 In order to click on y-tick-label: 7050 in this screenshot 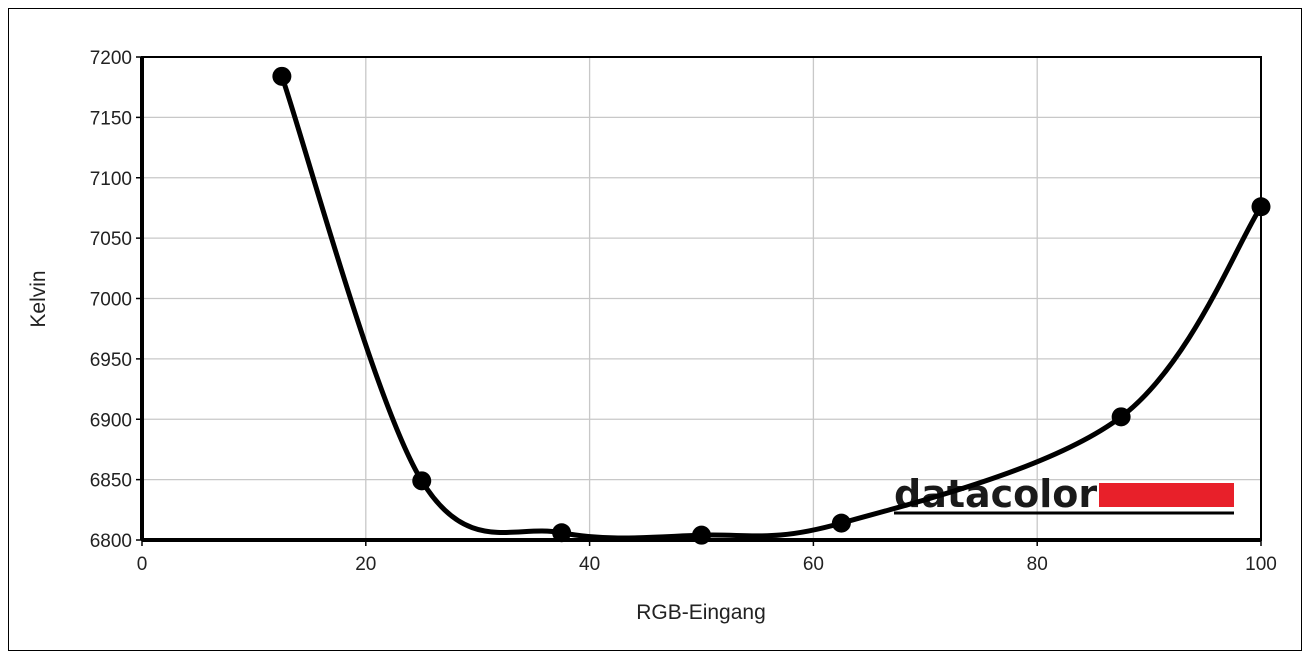, I will do `click(111, 239)`.